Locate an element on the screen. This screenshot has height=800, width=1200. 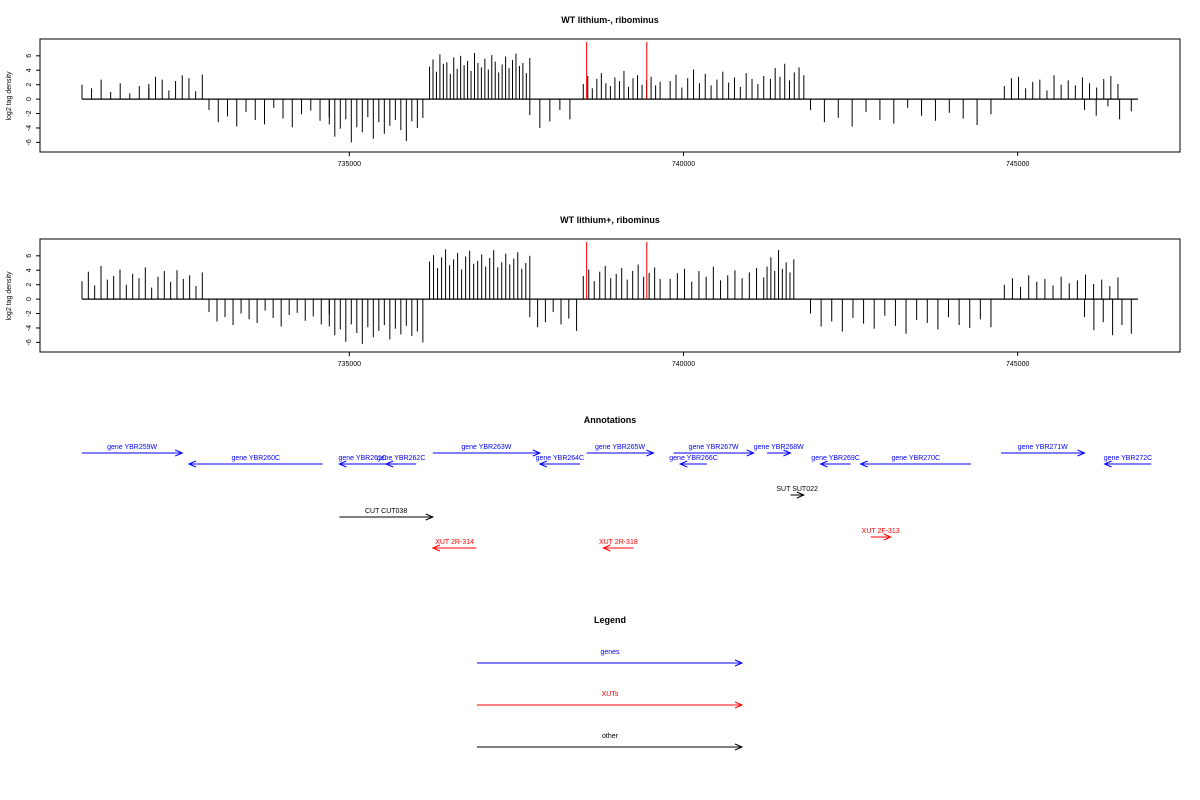
feature-label: gene YBR263W is located at coordinates (486, 447).